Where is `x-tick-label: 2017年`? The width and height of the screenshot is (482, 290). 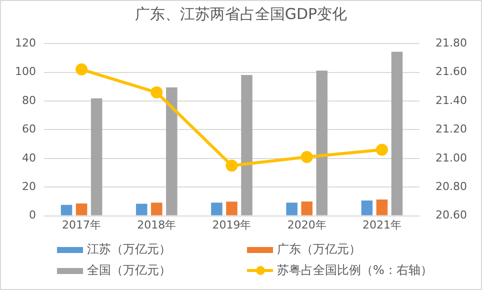 x-tick-label: 2017年 is located at coordinates (82, 225).